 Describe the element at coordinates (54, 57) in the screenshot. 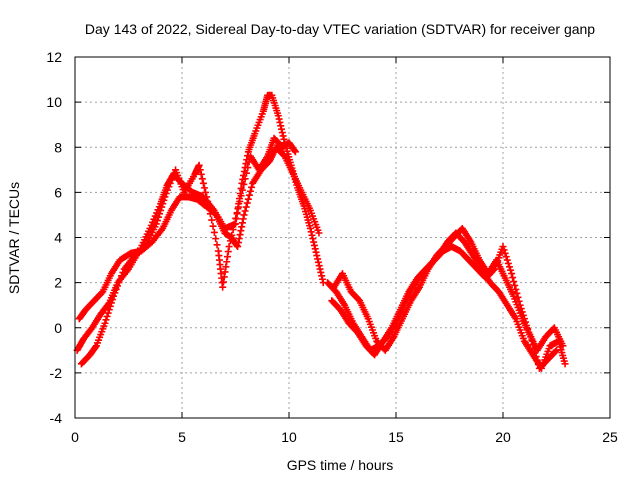

I see `y-tick-label: 12` at that location.